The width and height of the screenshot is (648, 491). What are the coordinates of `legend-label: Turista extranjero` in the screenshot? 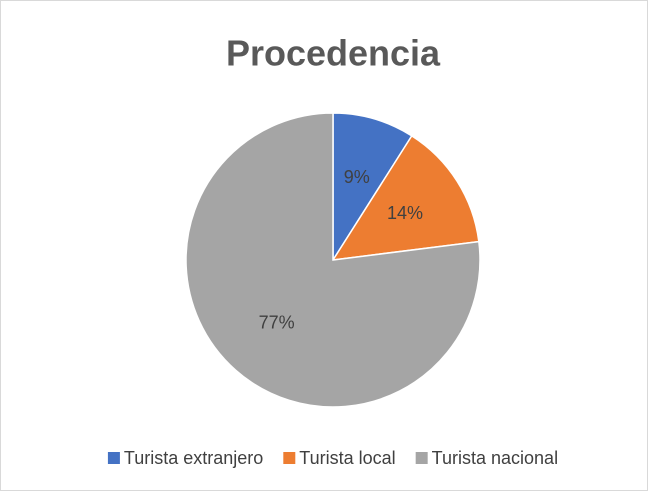 It's located at (193, 458).